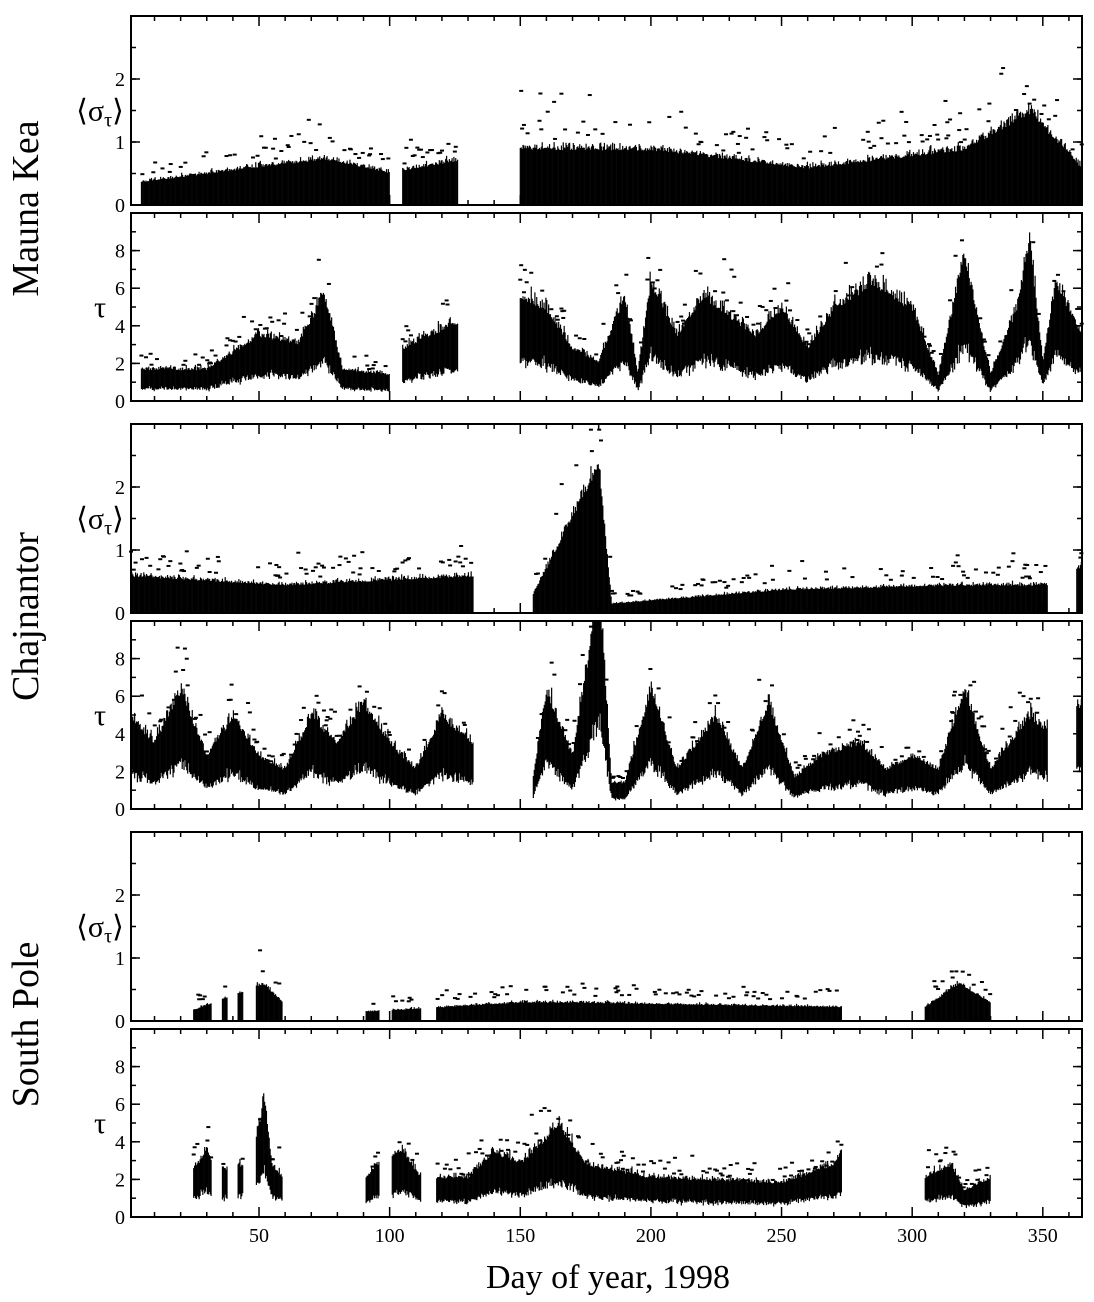 Image resolution: width=1094 pixels, height=1302 pixels. What do you see at coordinates (120, 735) in the screenshot?
I see `chajnantor-tau-panel-ytick-label: 4` at bounding box center [120, 735].